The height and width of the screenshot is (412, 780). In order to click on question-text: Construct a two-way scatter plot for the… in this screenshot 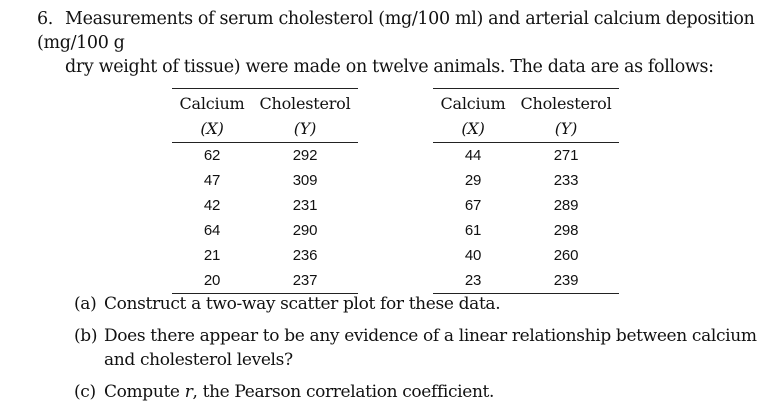, I will do `click(302, 304)`.